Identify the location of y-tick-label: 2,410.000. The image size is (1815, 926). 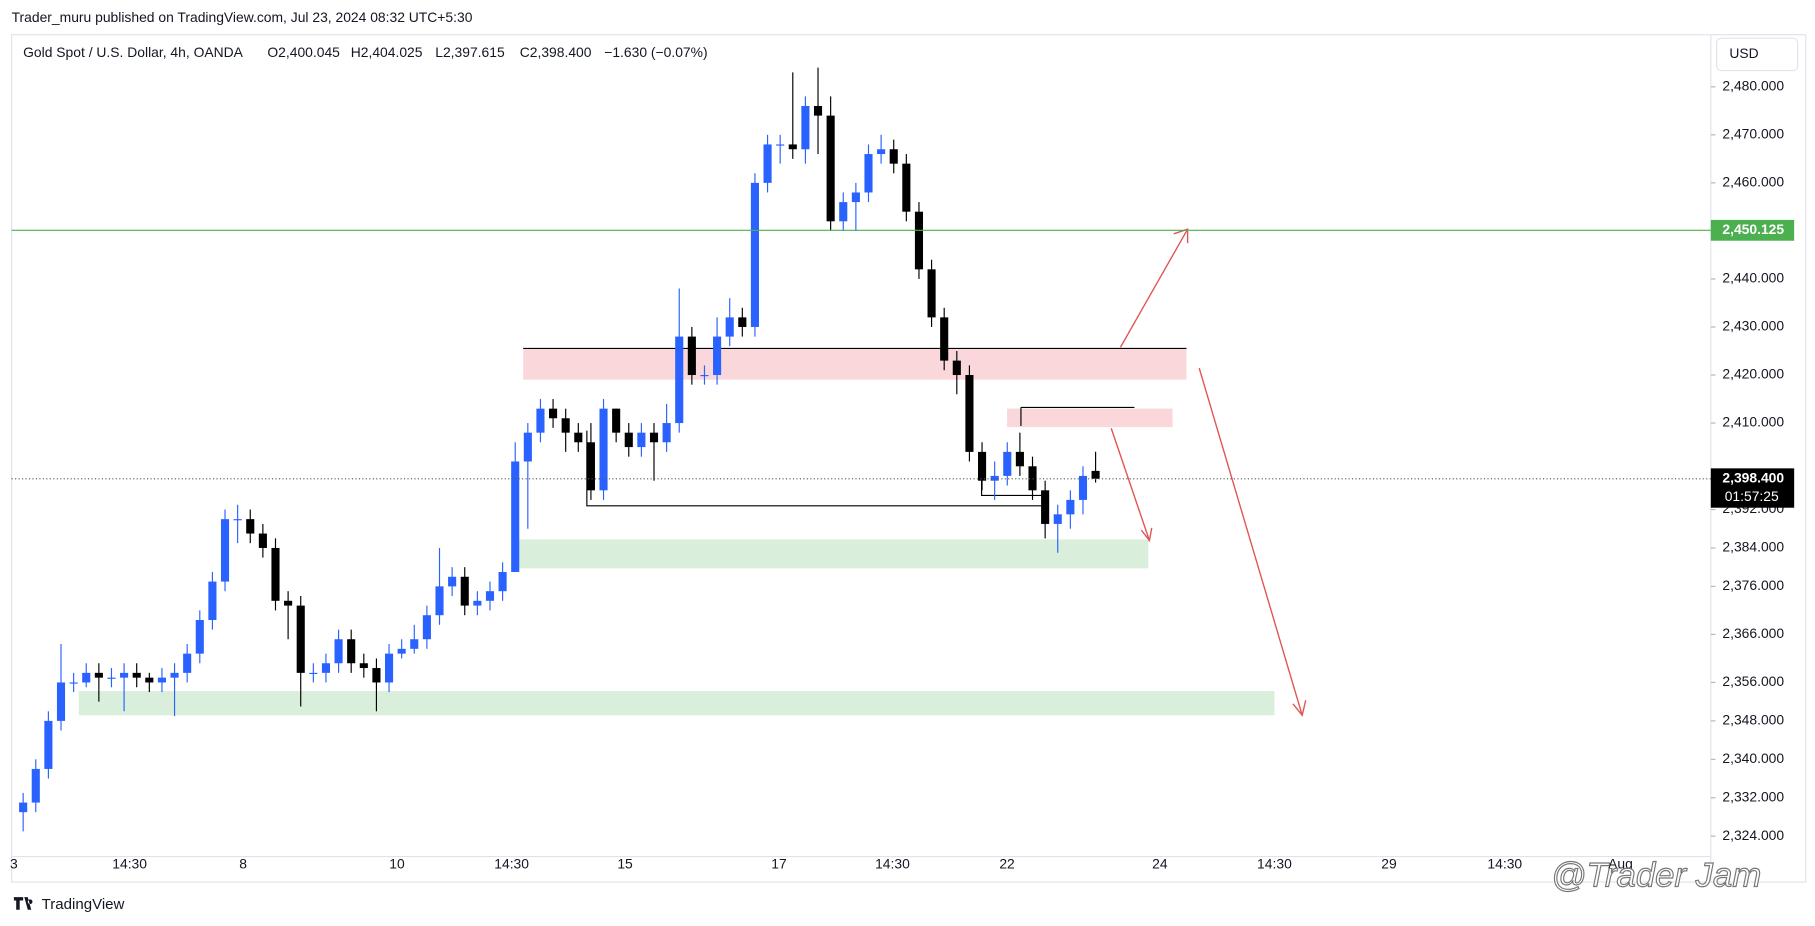
(1753, 422).